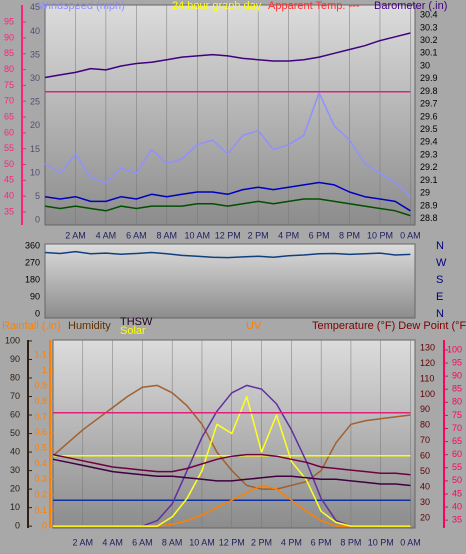  I want to click on y-tick-label: 28.8, so click(429, 218).